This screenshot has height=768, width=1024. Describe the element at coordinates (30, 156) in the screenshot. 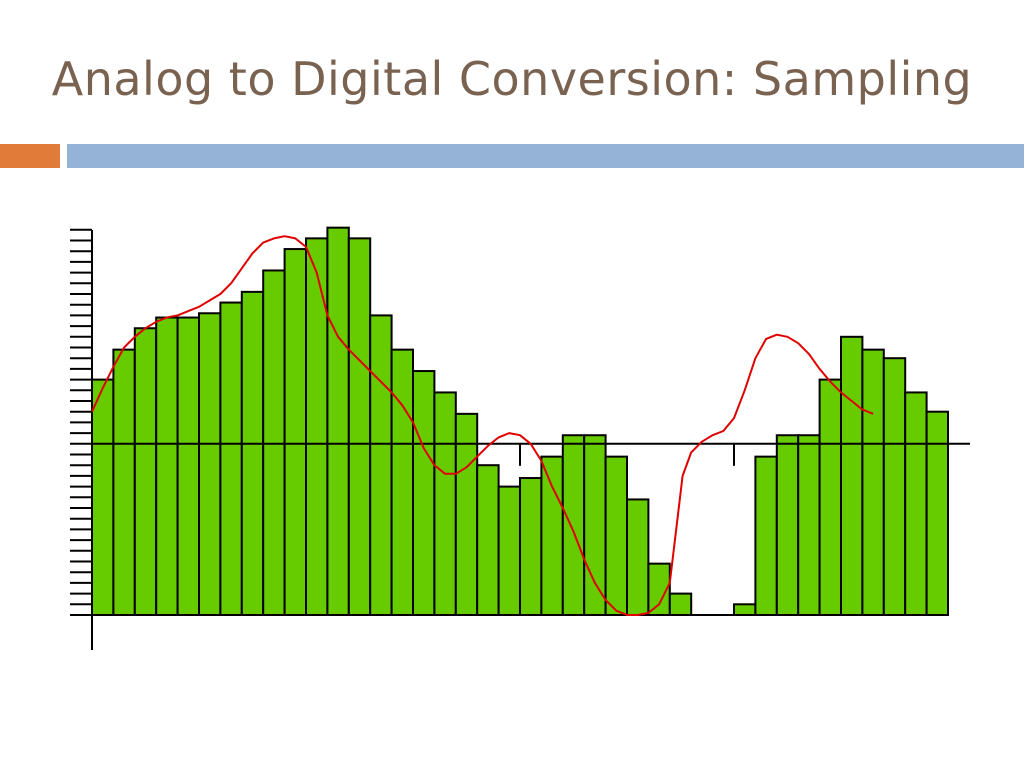

I see `accent-bar-orange` at that location.